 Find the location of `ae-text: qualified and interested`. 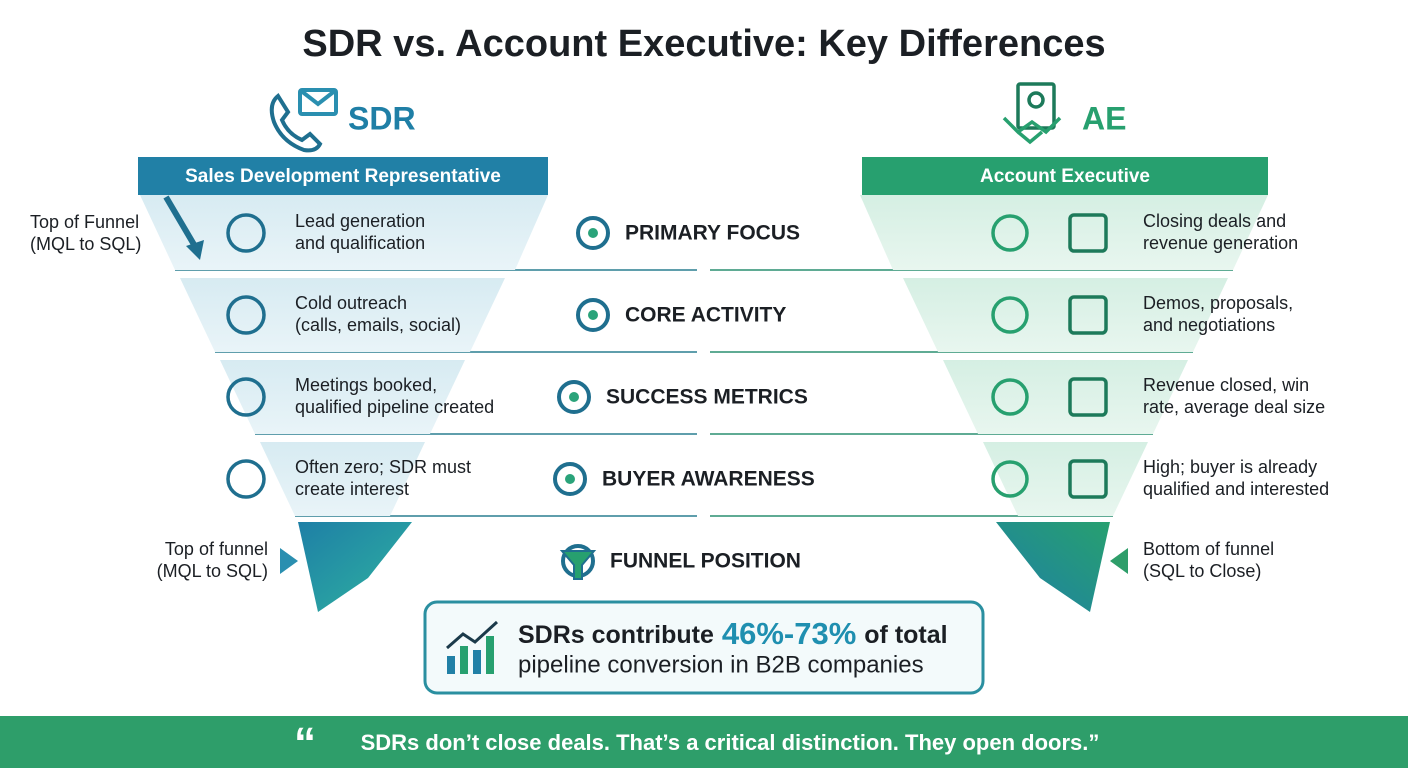

ae-text: qualified and interested is located at coordinates (1236, 489).